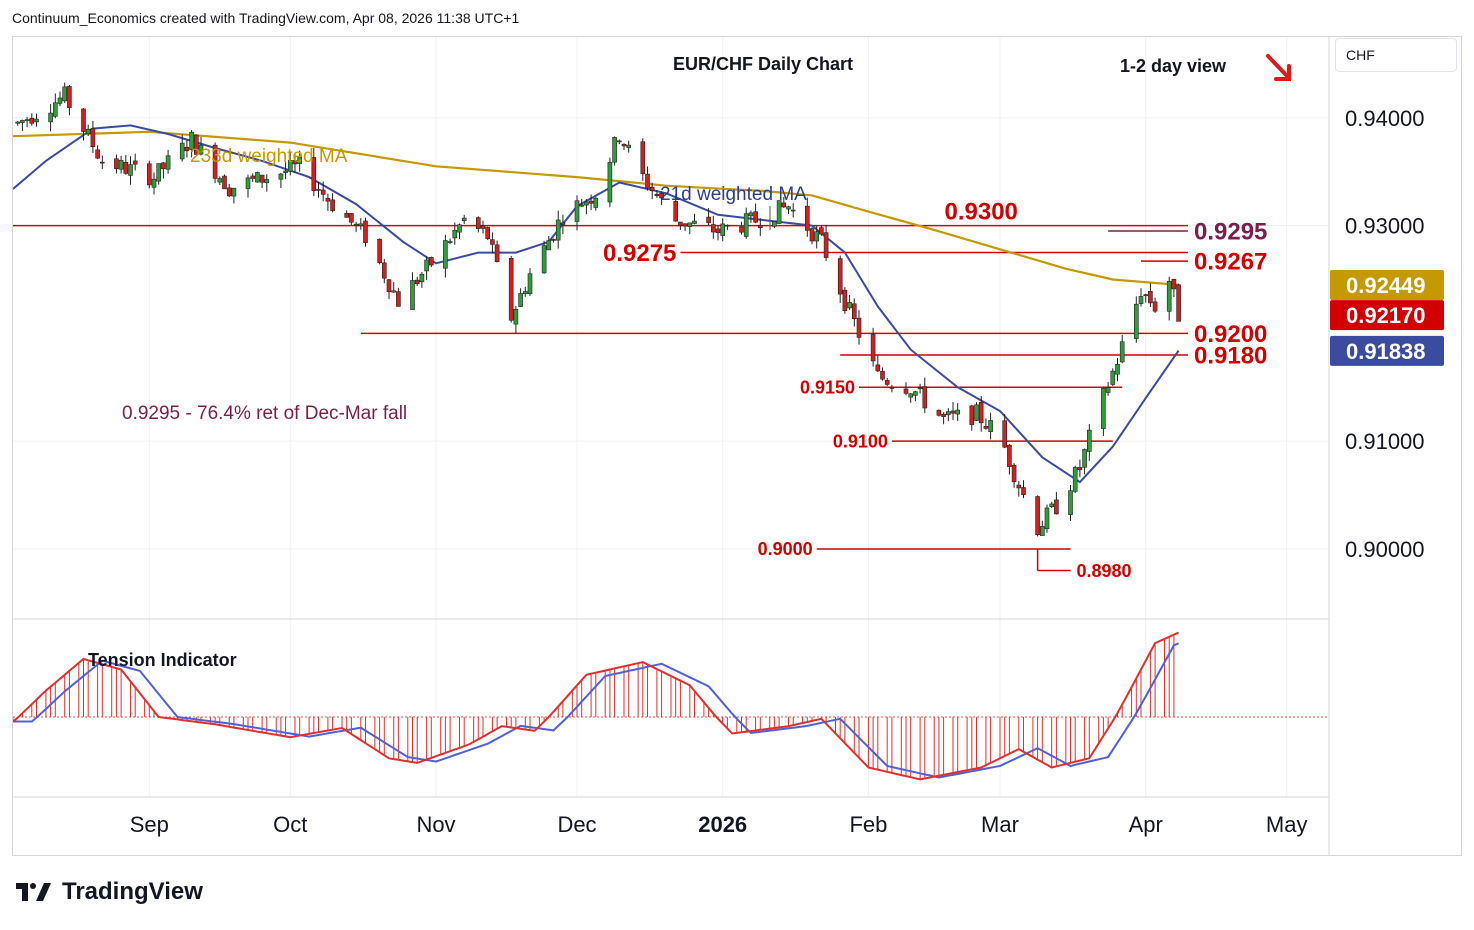 The width and height of the screenshot is (1474, 930). Describe the element at coordinates (860, 441) in the screenshot. I see `level-label: 0.9100` at that location.